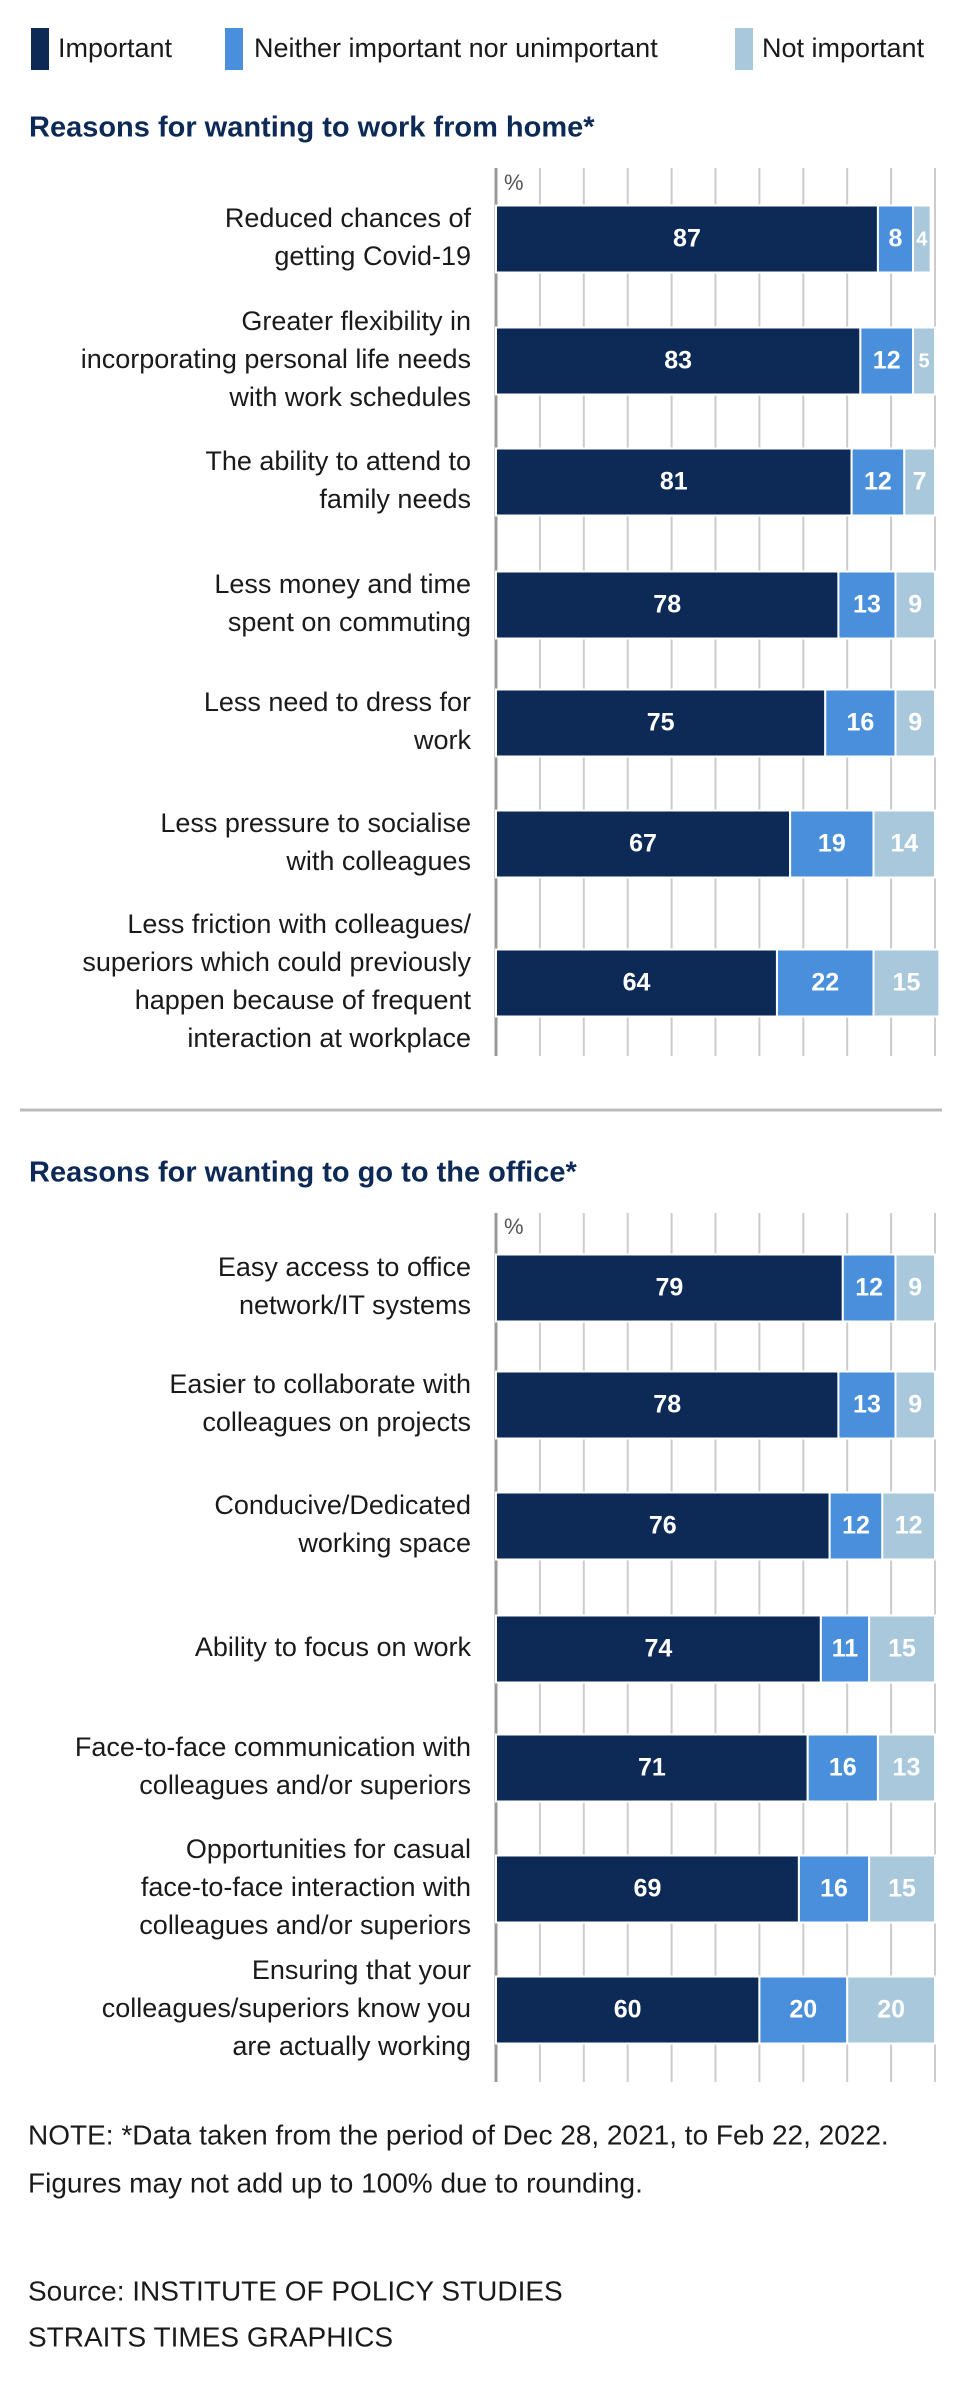 The height and width of the screenshot is (2396, 960). Describe the element at coordinates (687, 239) in the screenshot. I see `value-label: 87` at that location.